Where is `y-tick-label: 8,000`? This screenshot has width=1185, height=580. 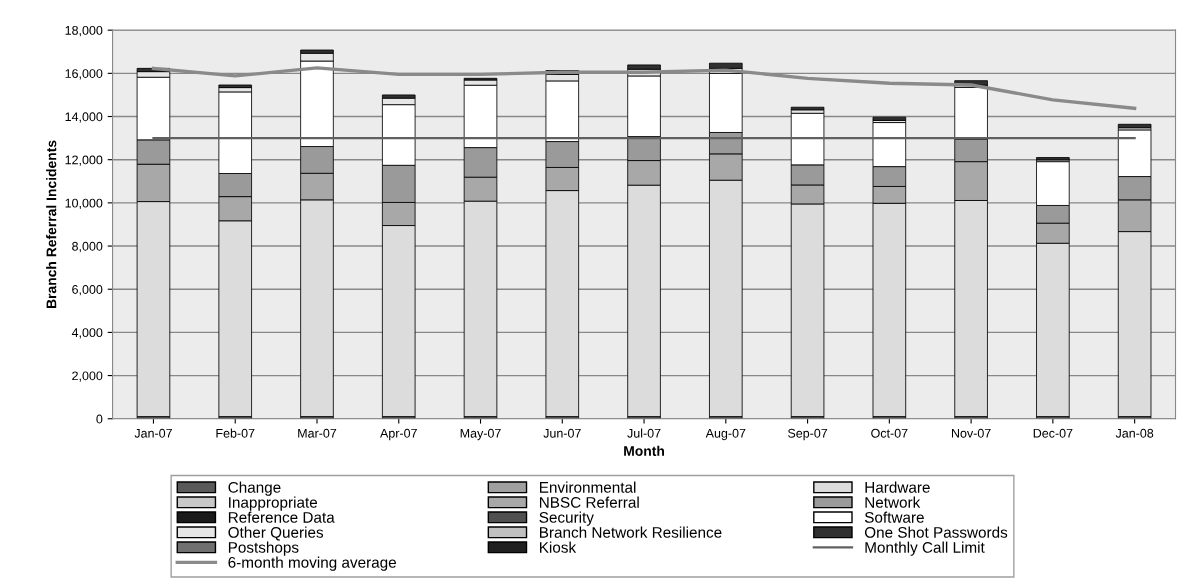 y-tick-label: 8,000 is located at coordinates (87, 247).